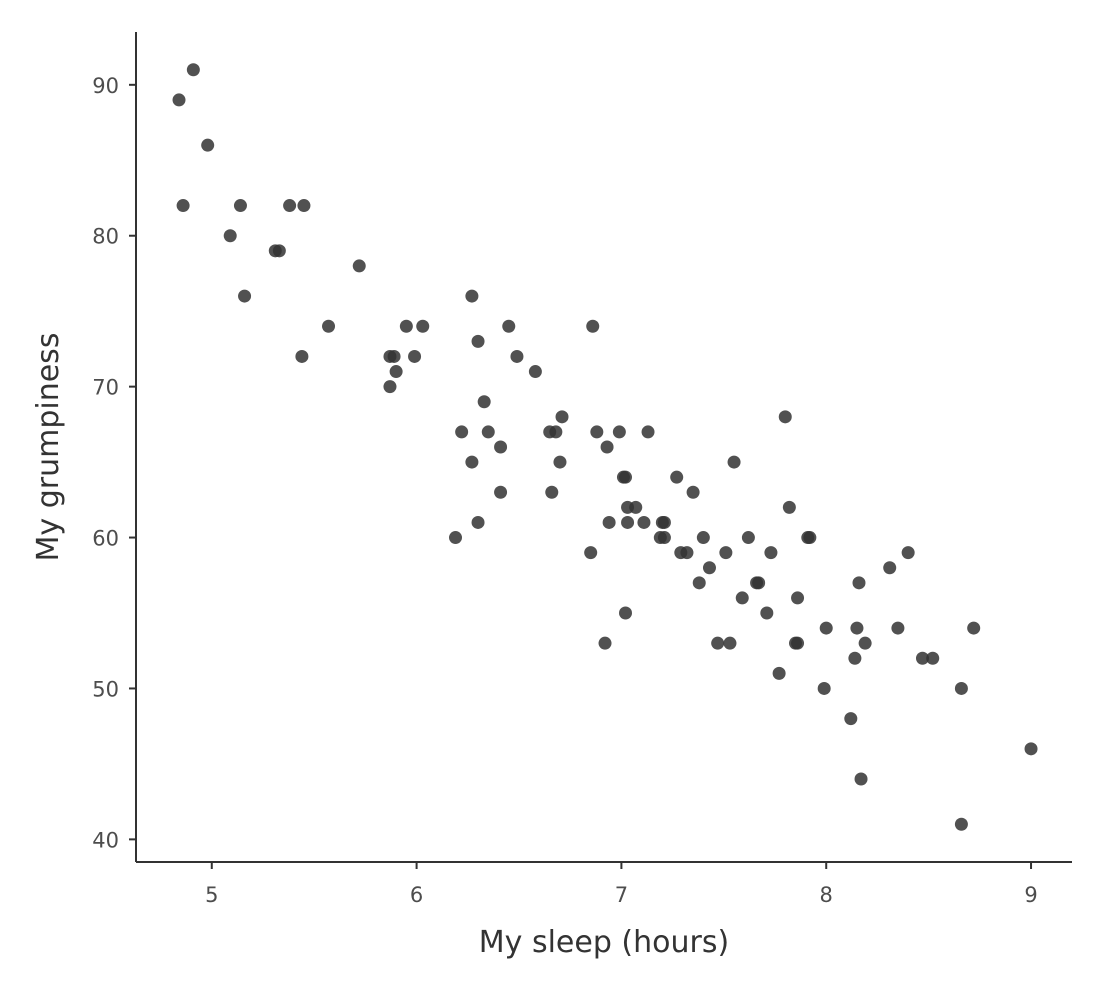 The width and height of the screenshot is (1104, 988). I want to click on x-tick-label: 5, so click(211, 895).